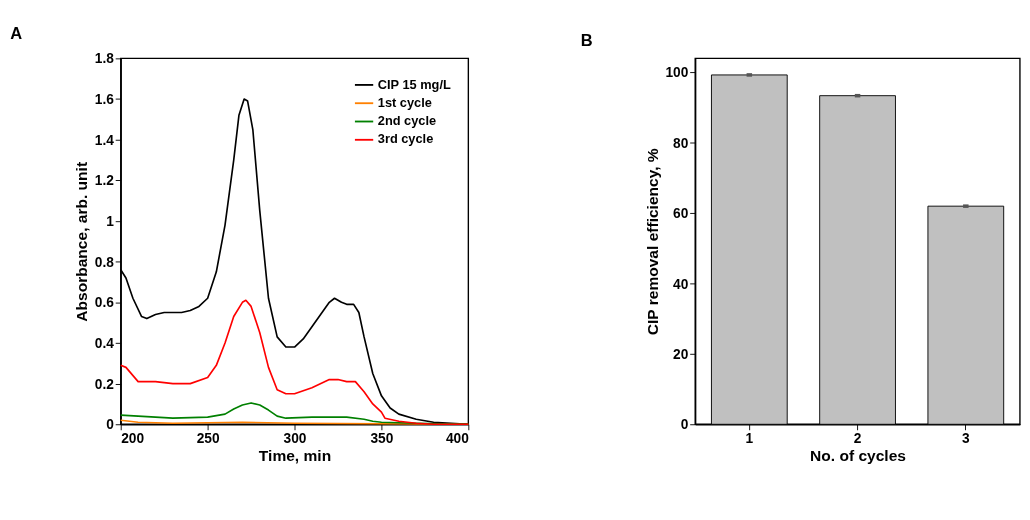 The image size is (1030, 520). I want to click on chart-title: A, so click(16, 33).